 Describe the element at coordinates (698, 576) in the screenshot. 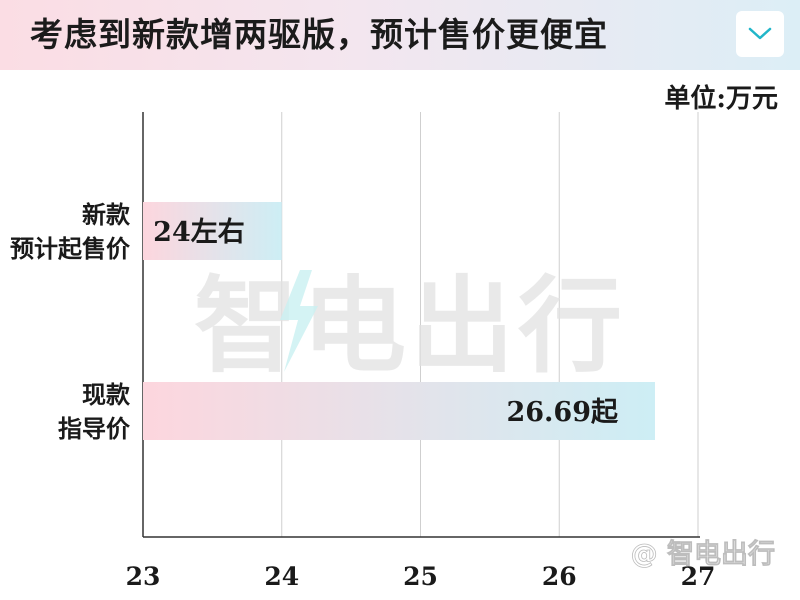

I see `x-tick-label: 27` at that location.